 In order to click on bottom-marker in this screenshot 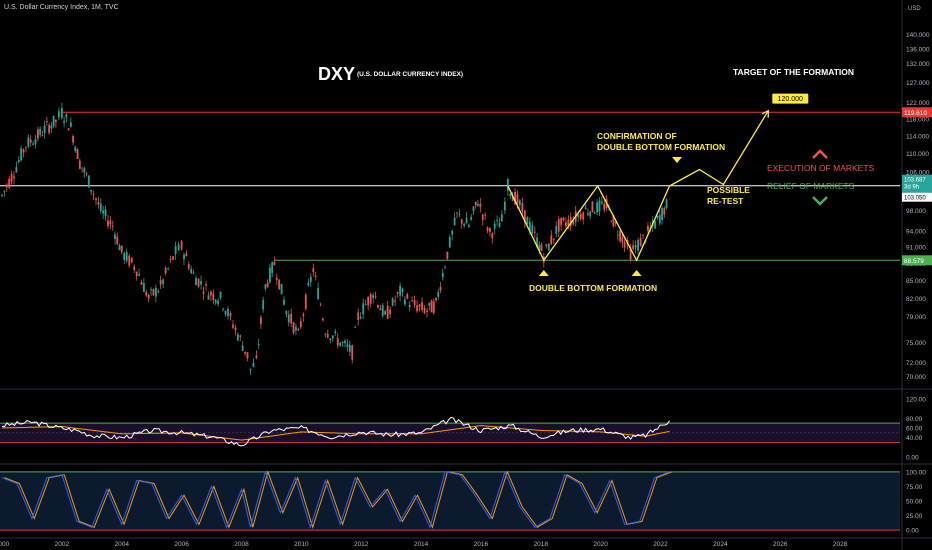, I will do `click(543, 273)`.